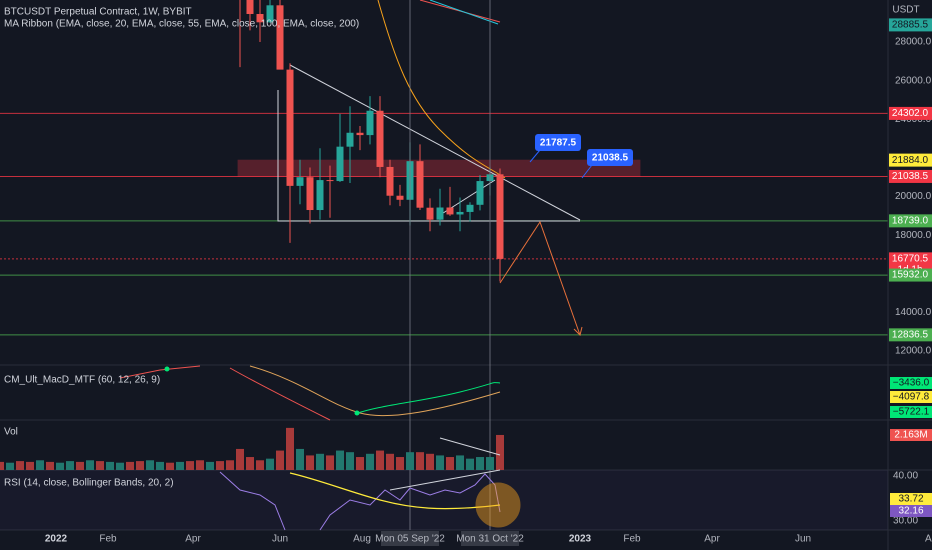 This screenshot has width=932, height=550. I want to click on level-label: 28885.5, so click(910, 25).